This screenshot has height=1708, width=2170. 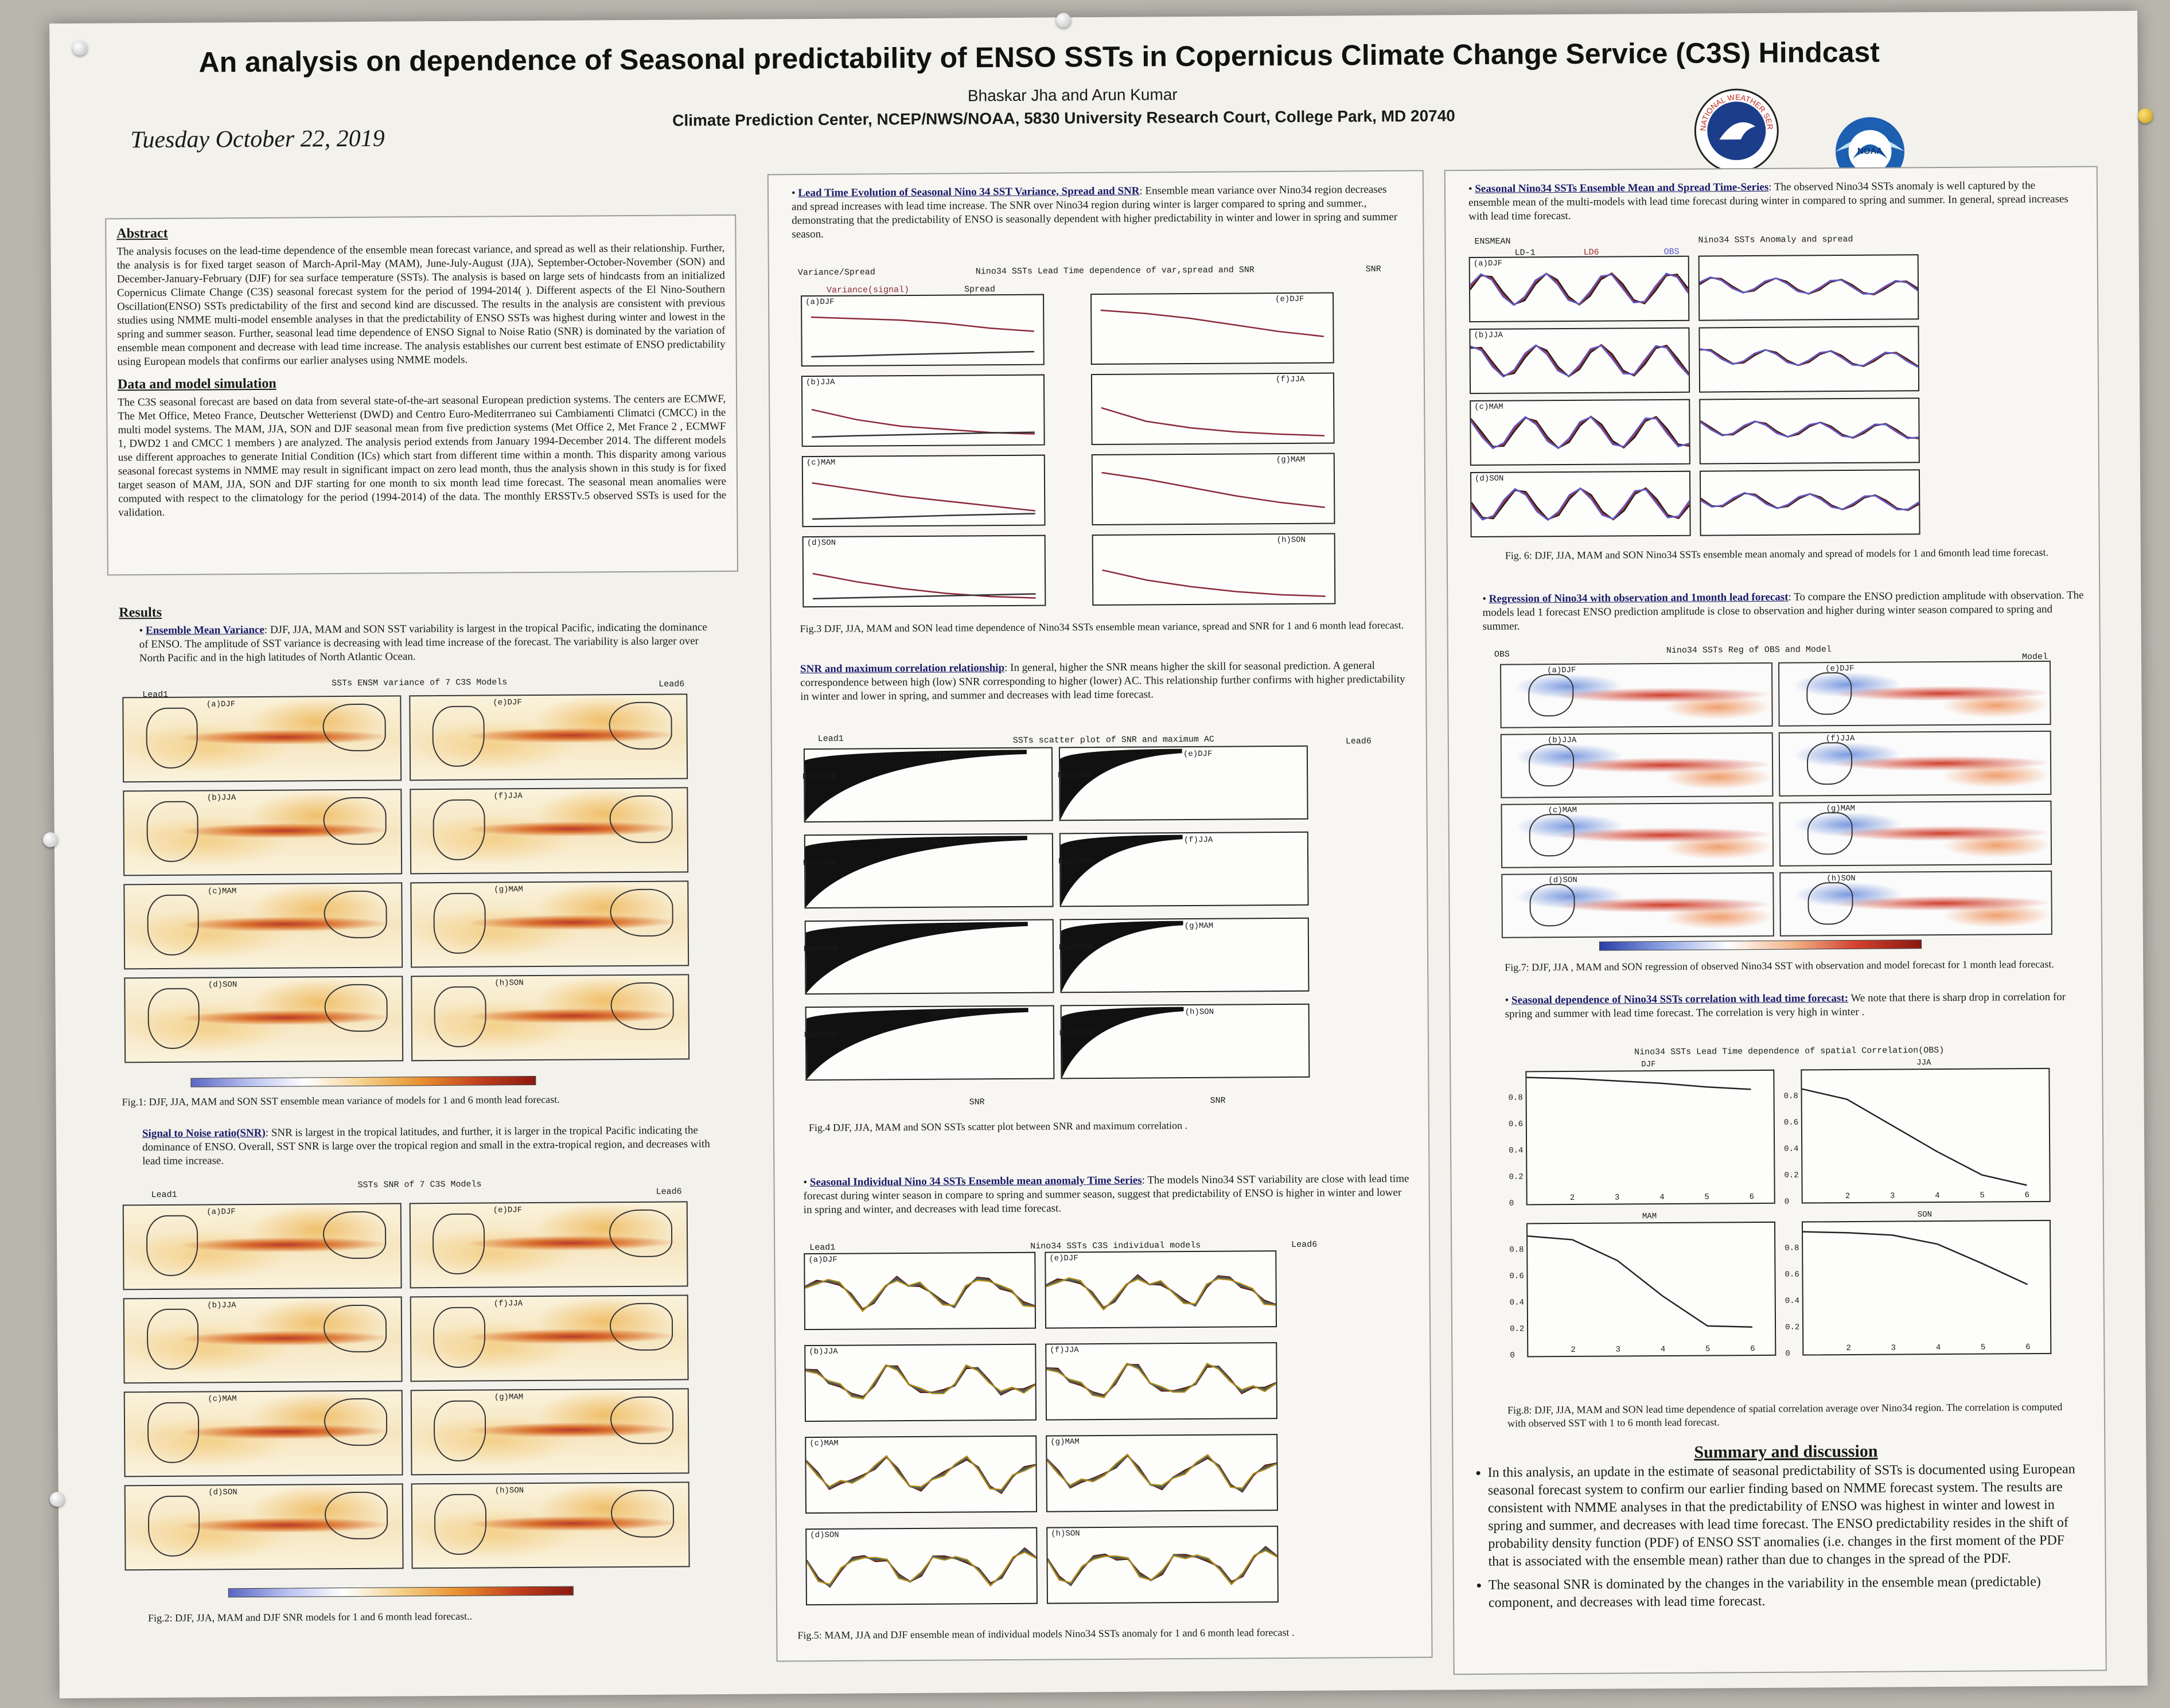 What do you see at coordinates (549, 1338) in the screenshot?
I see `map-panel: (f)JJA` at bounding box center [549, 1338].